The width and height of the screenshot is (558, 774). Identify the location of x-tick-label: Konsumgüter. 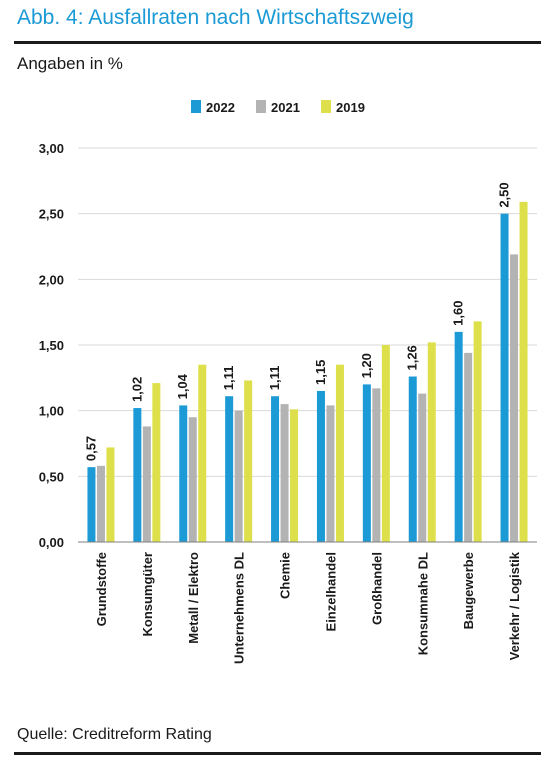
(147, 594).